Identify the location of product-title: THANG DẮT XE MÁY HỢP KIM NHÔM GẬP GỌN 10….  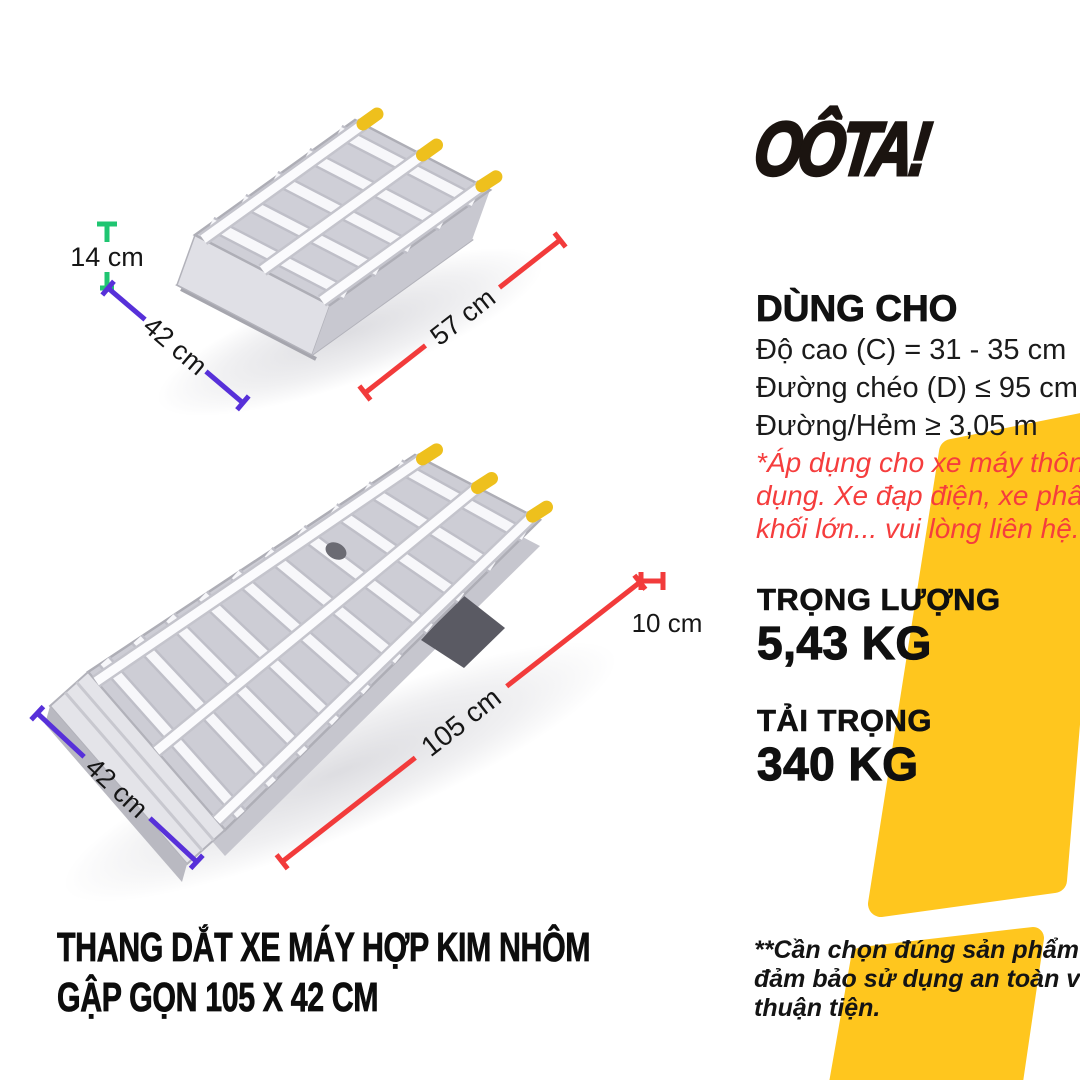
(324, 972).